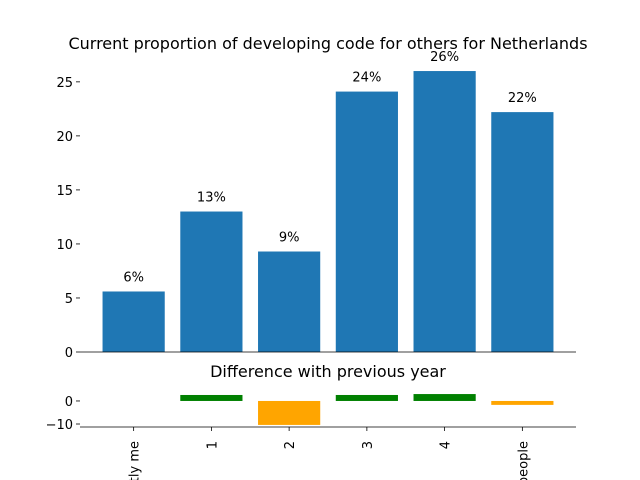 The height and width of the screenshot is (480, 640). What do you see at coordinates (69, 299) in the screenshot?
I see `y-tick-label: 5` at bounding box center [69, 299].